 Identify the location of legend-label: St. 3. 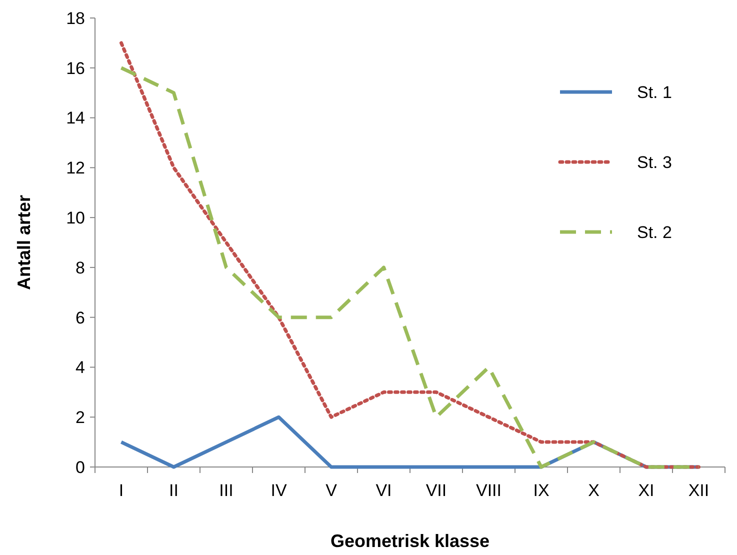
(654, 162).